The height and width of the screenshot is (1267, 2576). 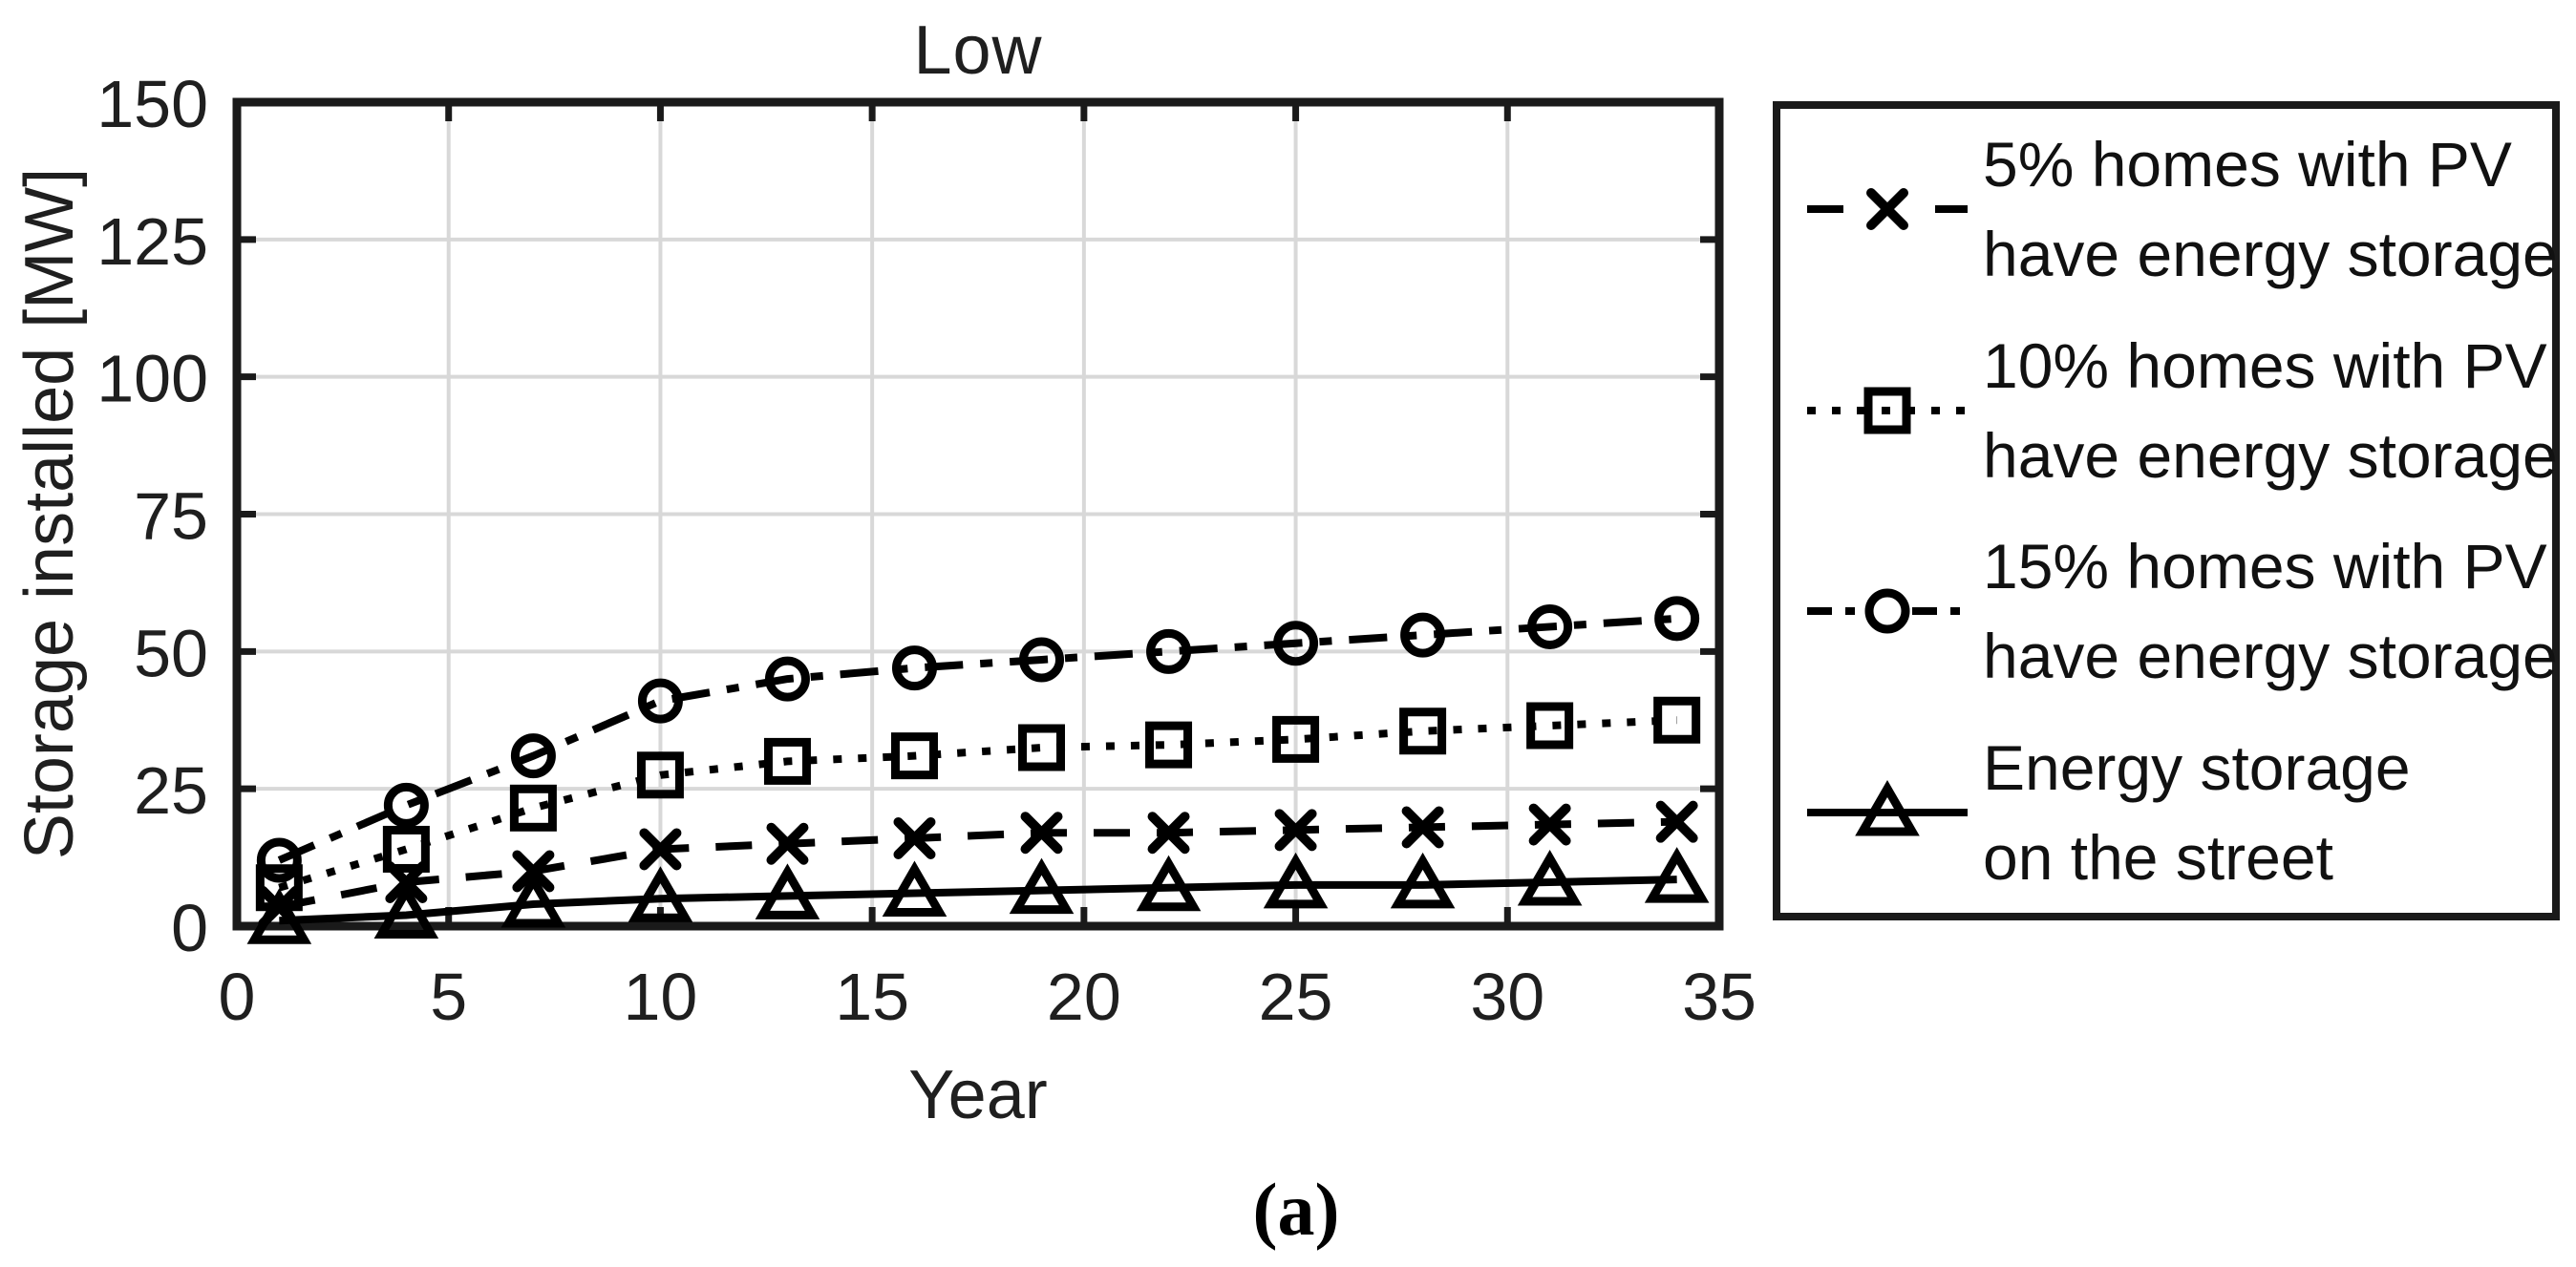 I want to click on x-axis-label: Year, so click(x=978, y=1095).